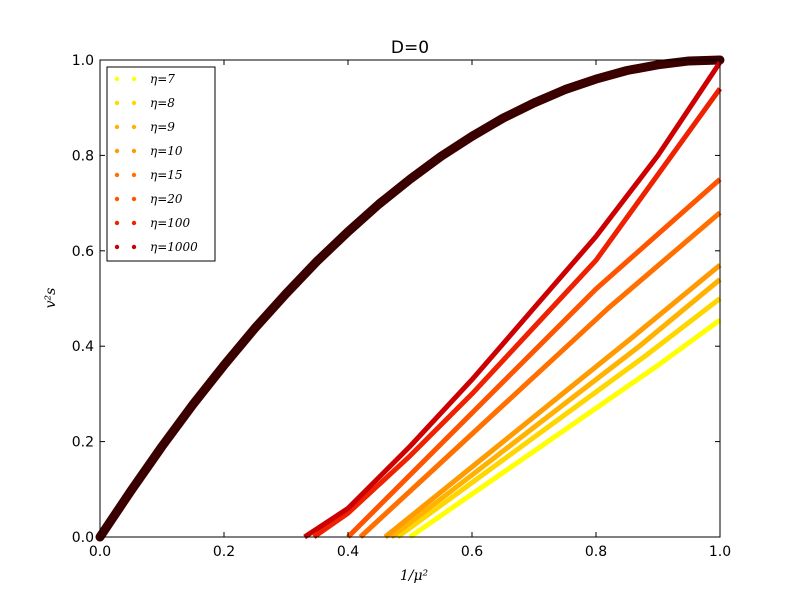 Image resolution: width=800 pixels, height=597 pixels. What do you see at coordinates (596, 552) in the screenshot?
I see `x-tick-label: 0.8` at bounding box center [596, 552].